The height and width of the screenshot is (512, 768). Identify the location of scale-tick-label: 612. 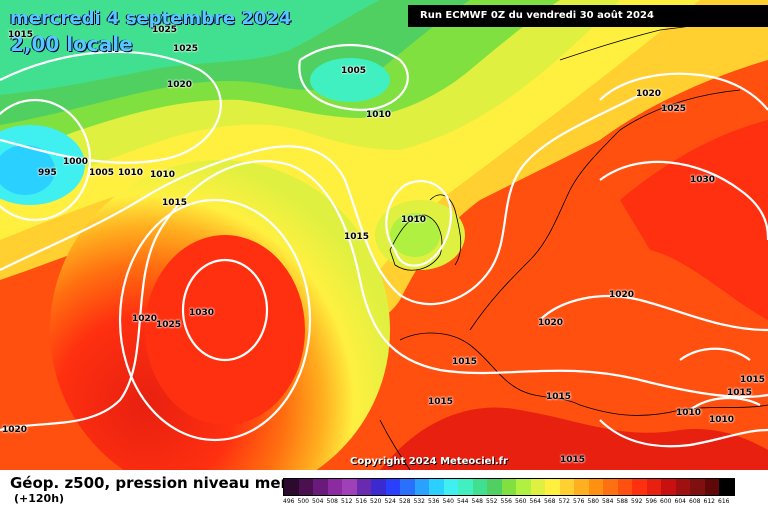
(709, 501).